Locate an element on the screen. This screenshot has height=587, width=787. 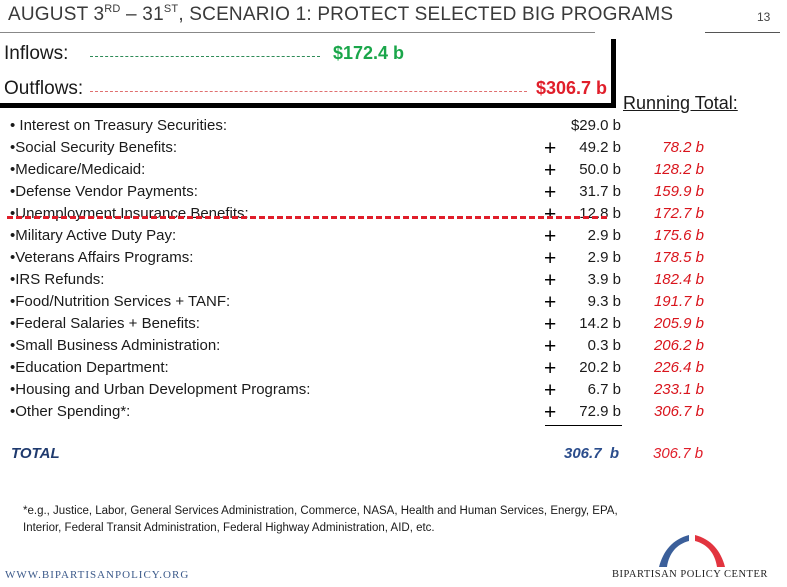
row-amount: 6.7 b is located at coordinates (604, 389).